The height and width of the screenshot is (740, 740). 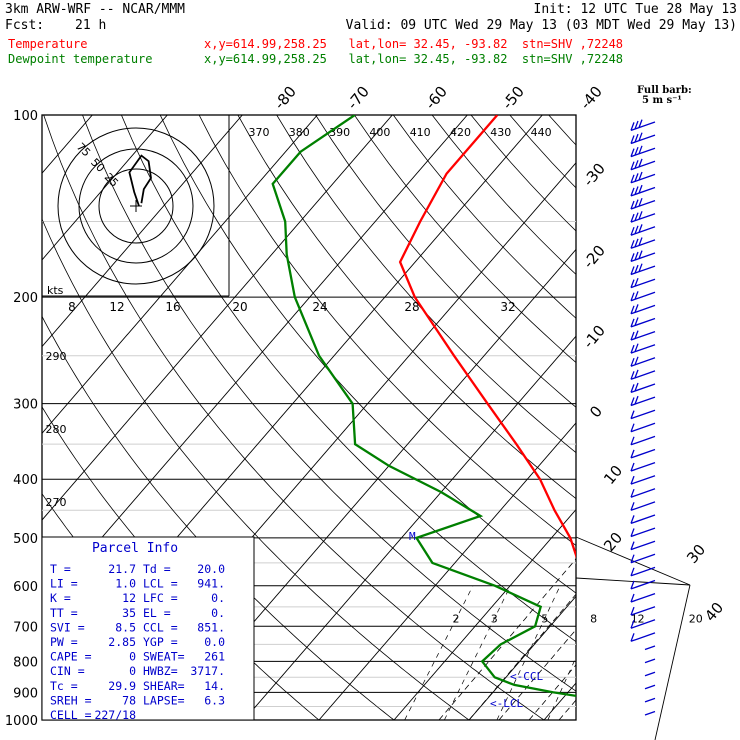 I want to click on isotherm-label: 40, so click(x=714, y=612).